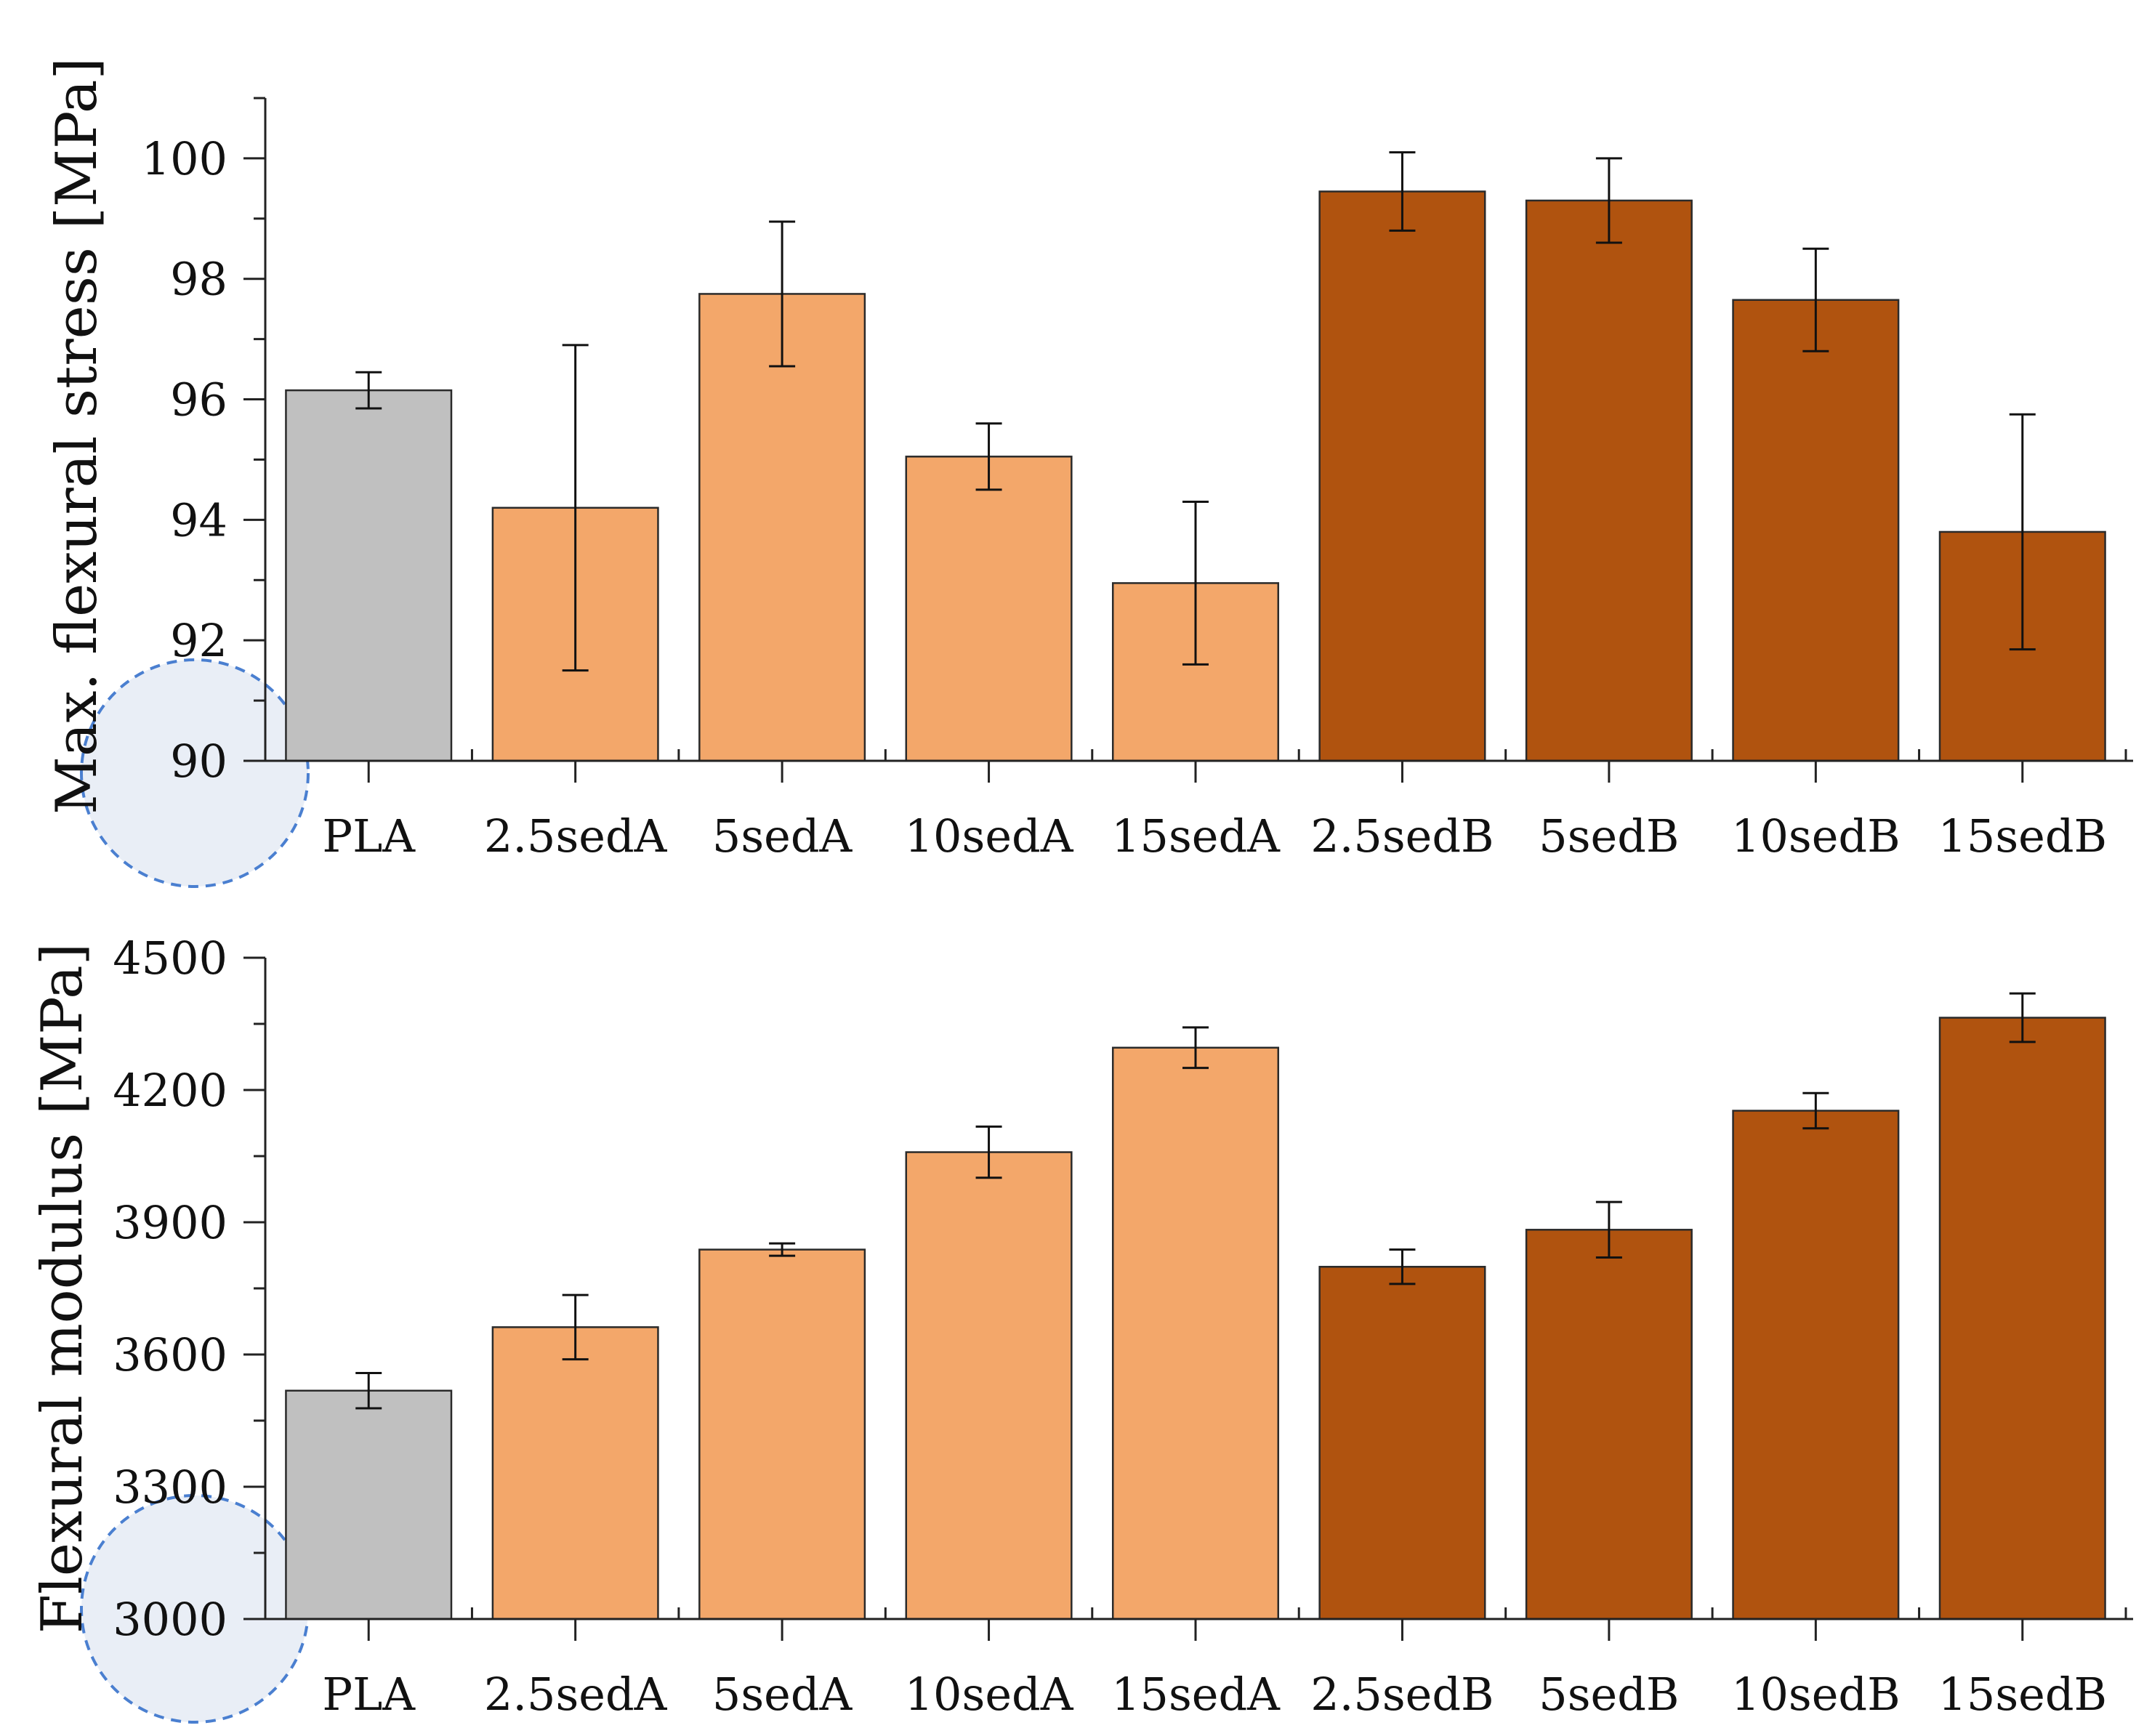  I want to click on y-tick-label: 94, so click(198, 519).